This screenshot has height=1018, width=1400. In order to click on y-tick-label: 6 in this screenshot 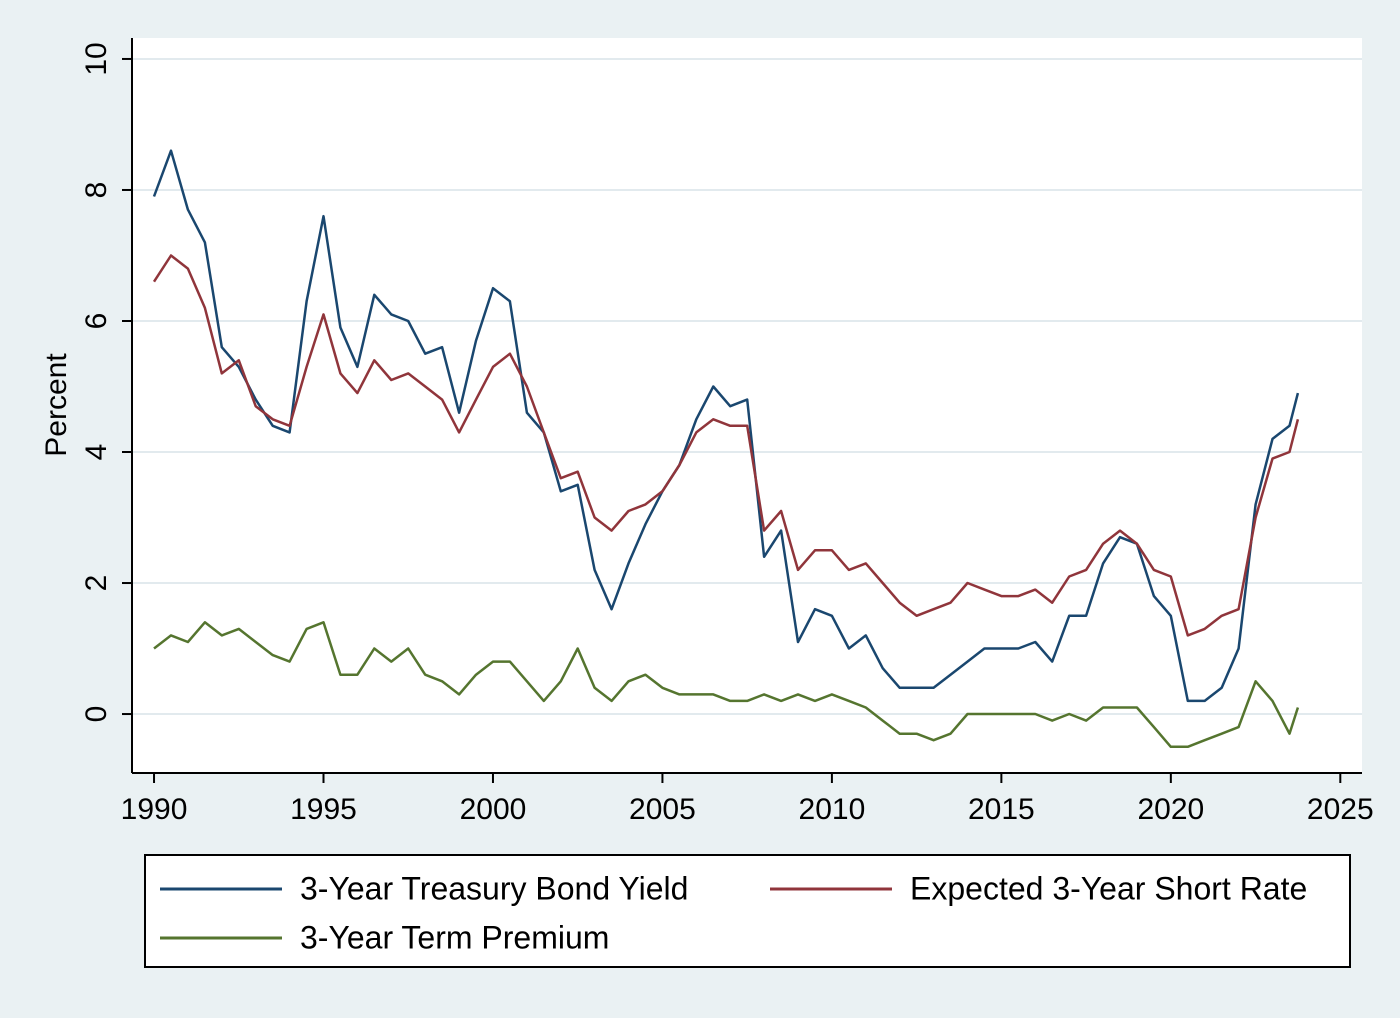, I will do `click(96, 321)`.